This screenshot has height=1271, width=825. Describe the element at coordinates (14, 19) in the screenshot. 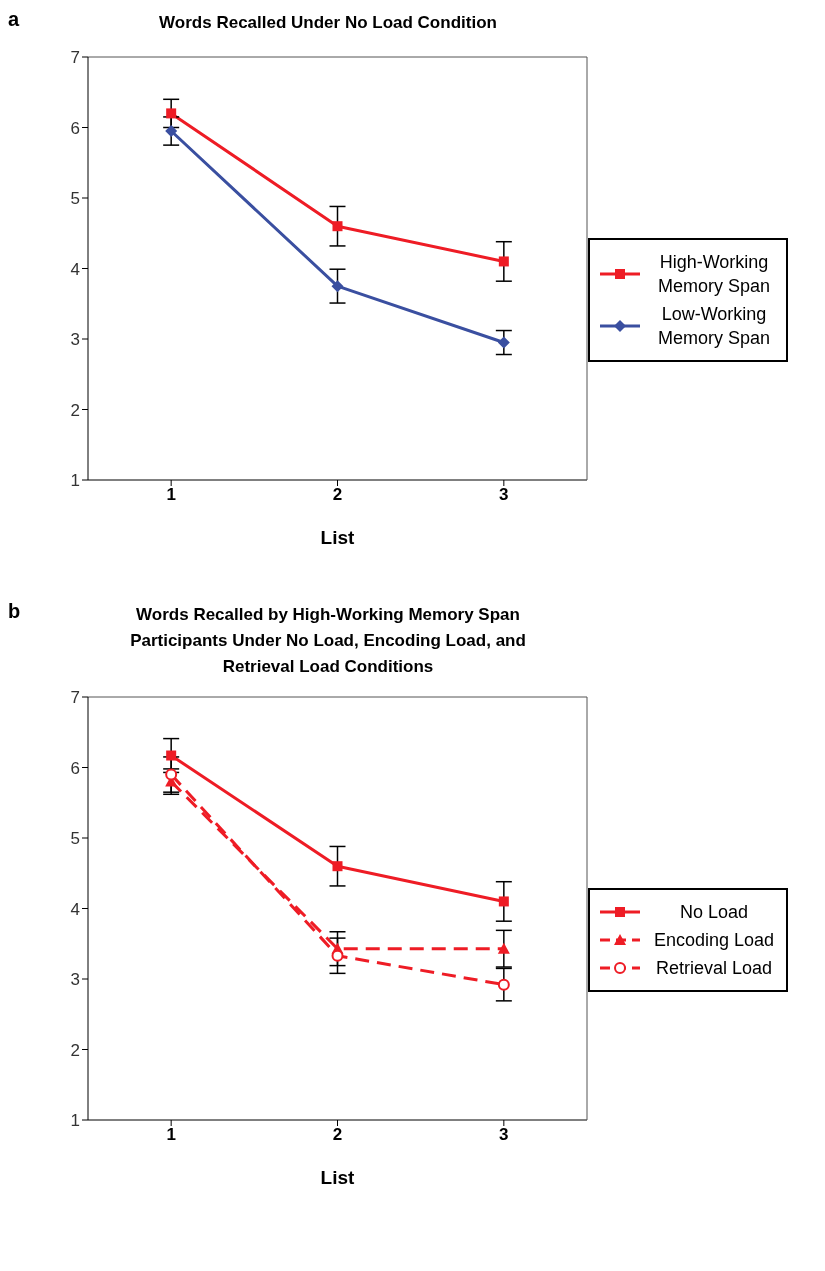

I see `text: a` at that location.